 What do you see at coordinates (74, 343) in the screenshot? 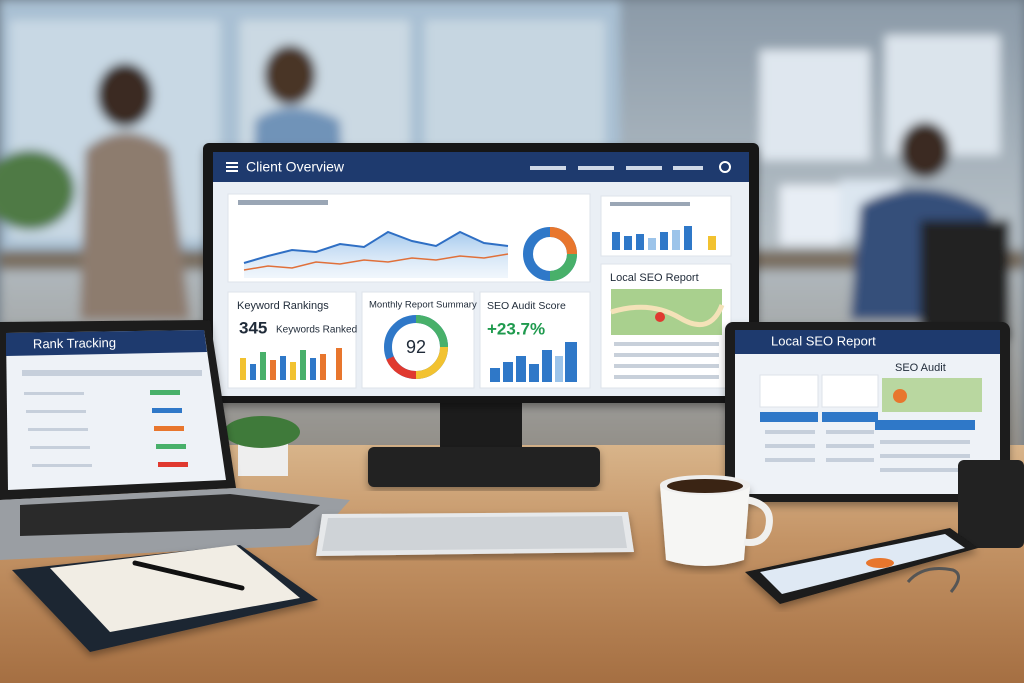
I see `laptop-title: Rank Tracking` at bounding box center [74, 343].